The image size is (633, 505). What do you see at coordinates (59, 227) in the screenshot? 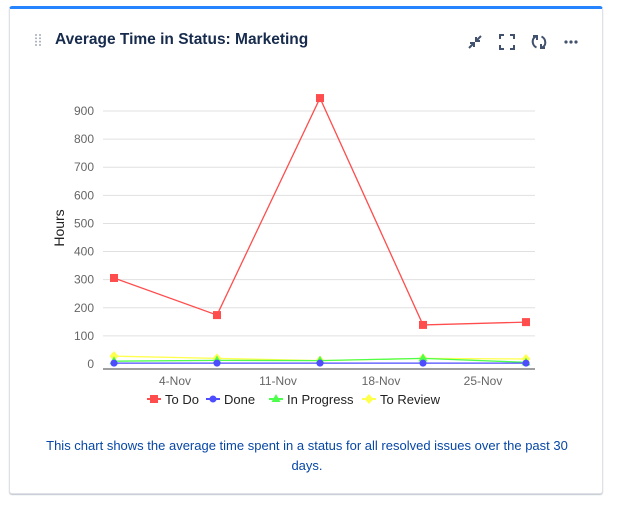
I see `y-axis-label: Hours` at bounding box center [59, 227].